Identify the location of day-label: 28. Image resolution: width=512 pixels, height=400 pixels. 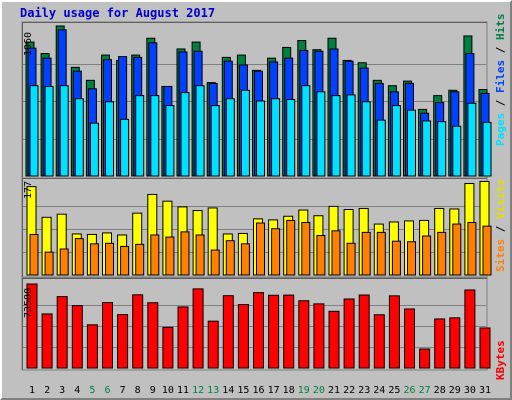
(440, 390).